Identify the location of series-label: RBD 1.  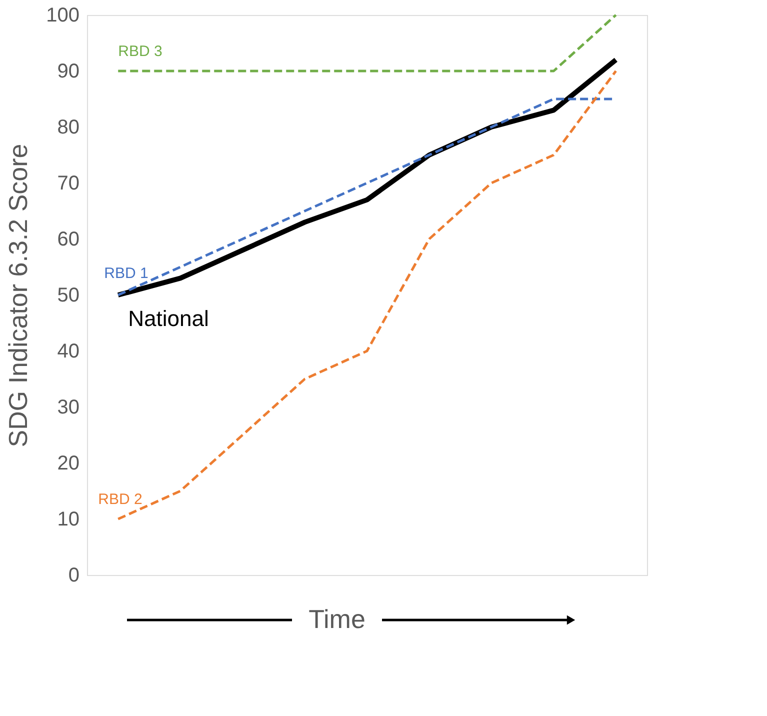
(126, 273).